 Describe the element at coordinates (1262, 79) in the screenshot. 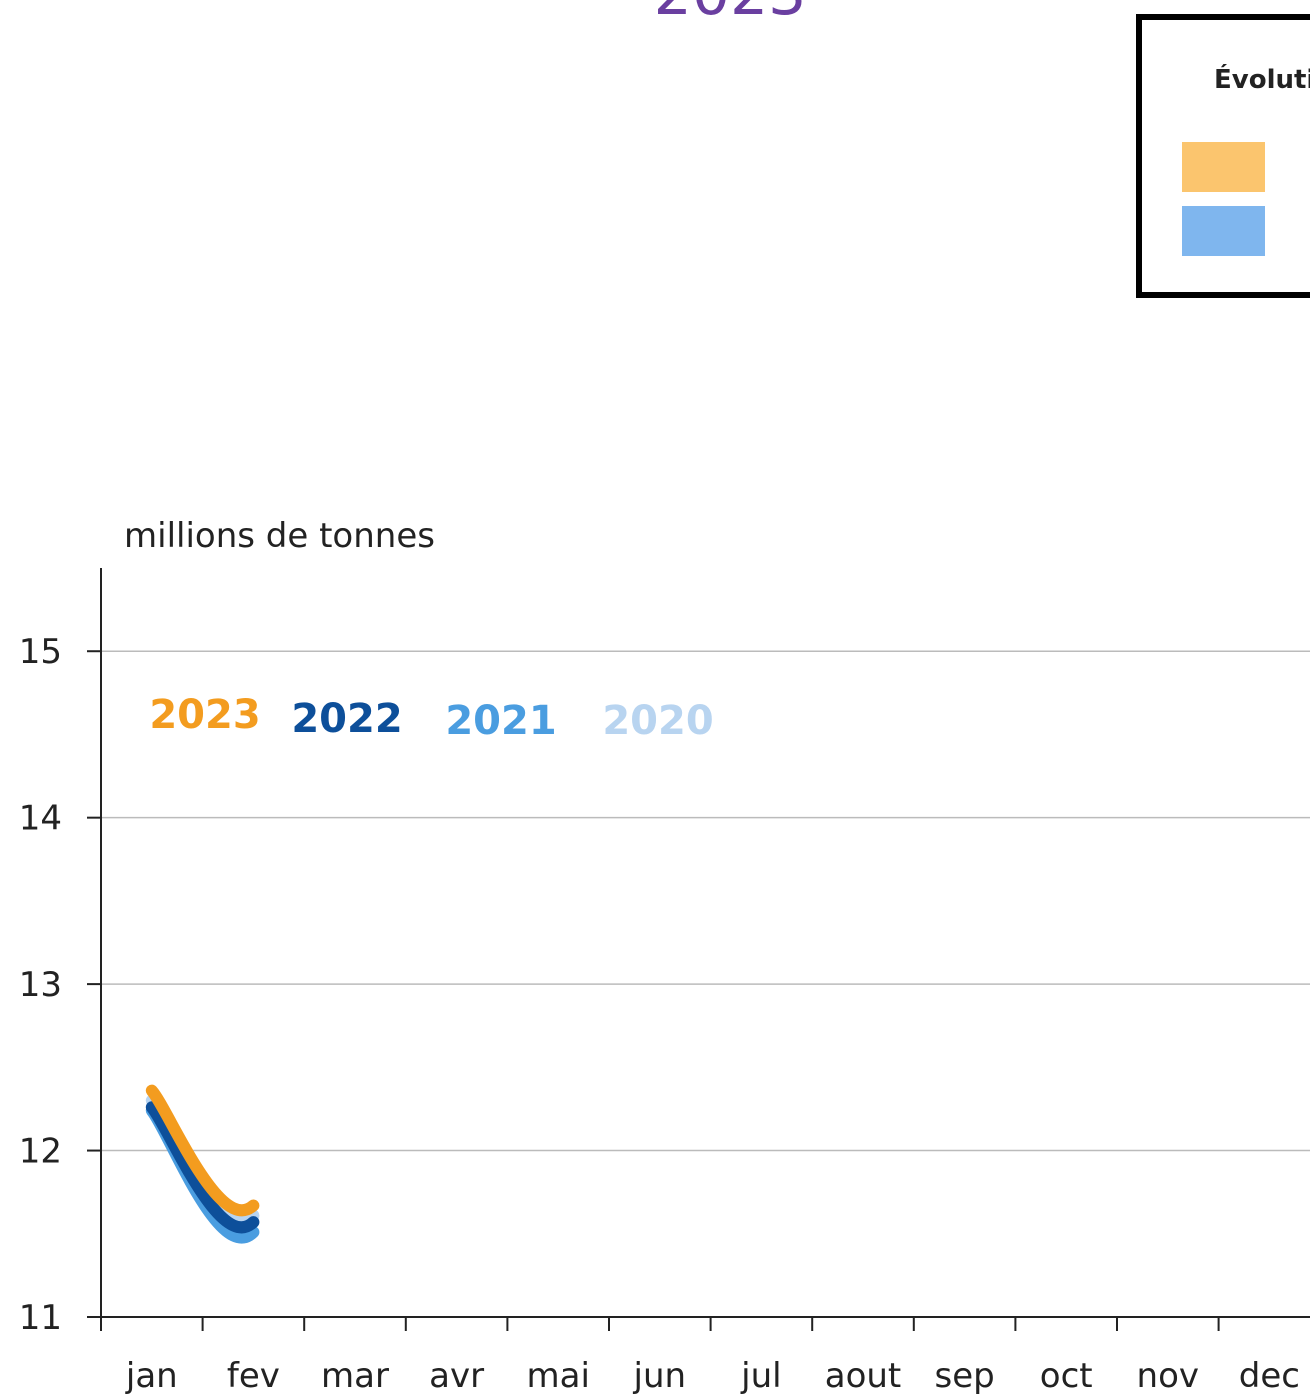

I see `legend-box-title: Évoluti` at that location.